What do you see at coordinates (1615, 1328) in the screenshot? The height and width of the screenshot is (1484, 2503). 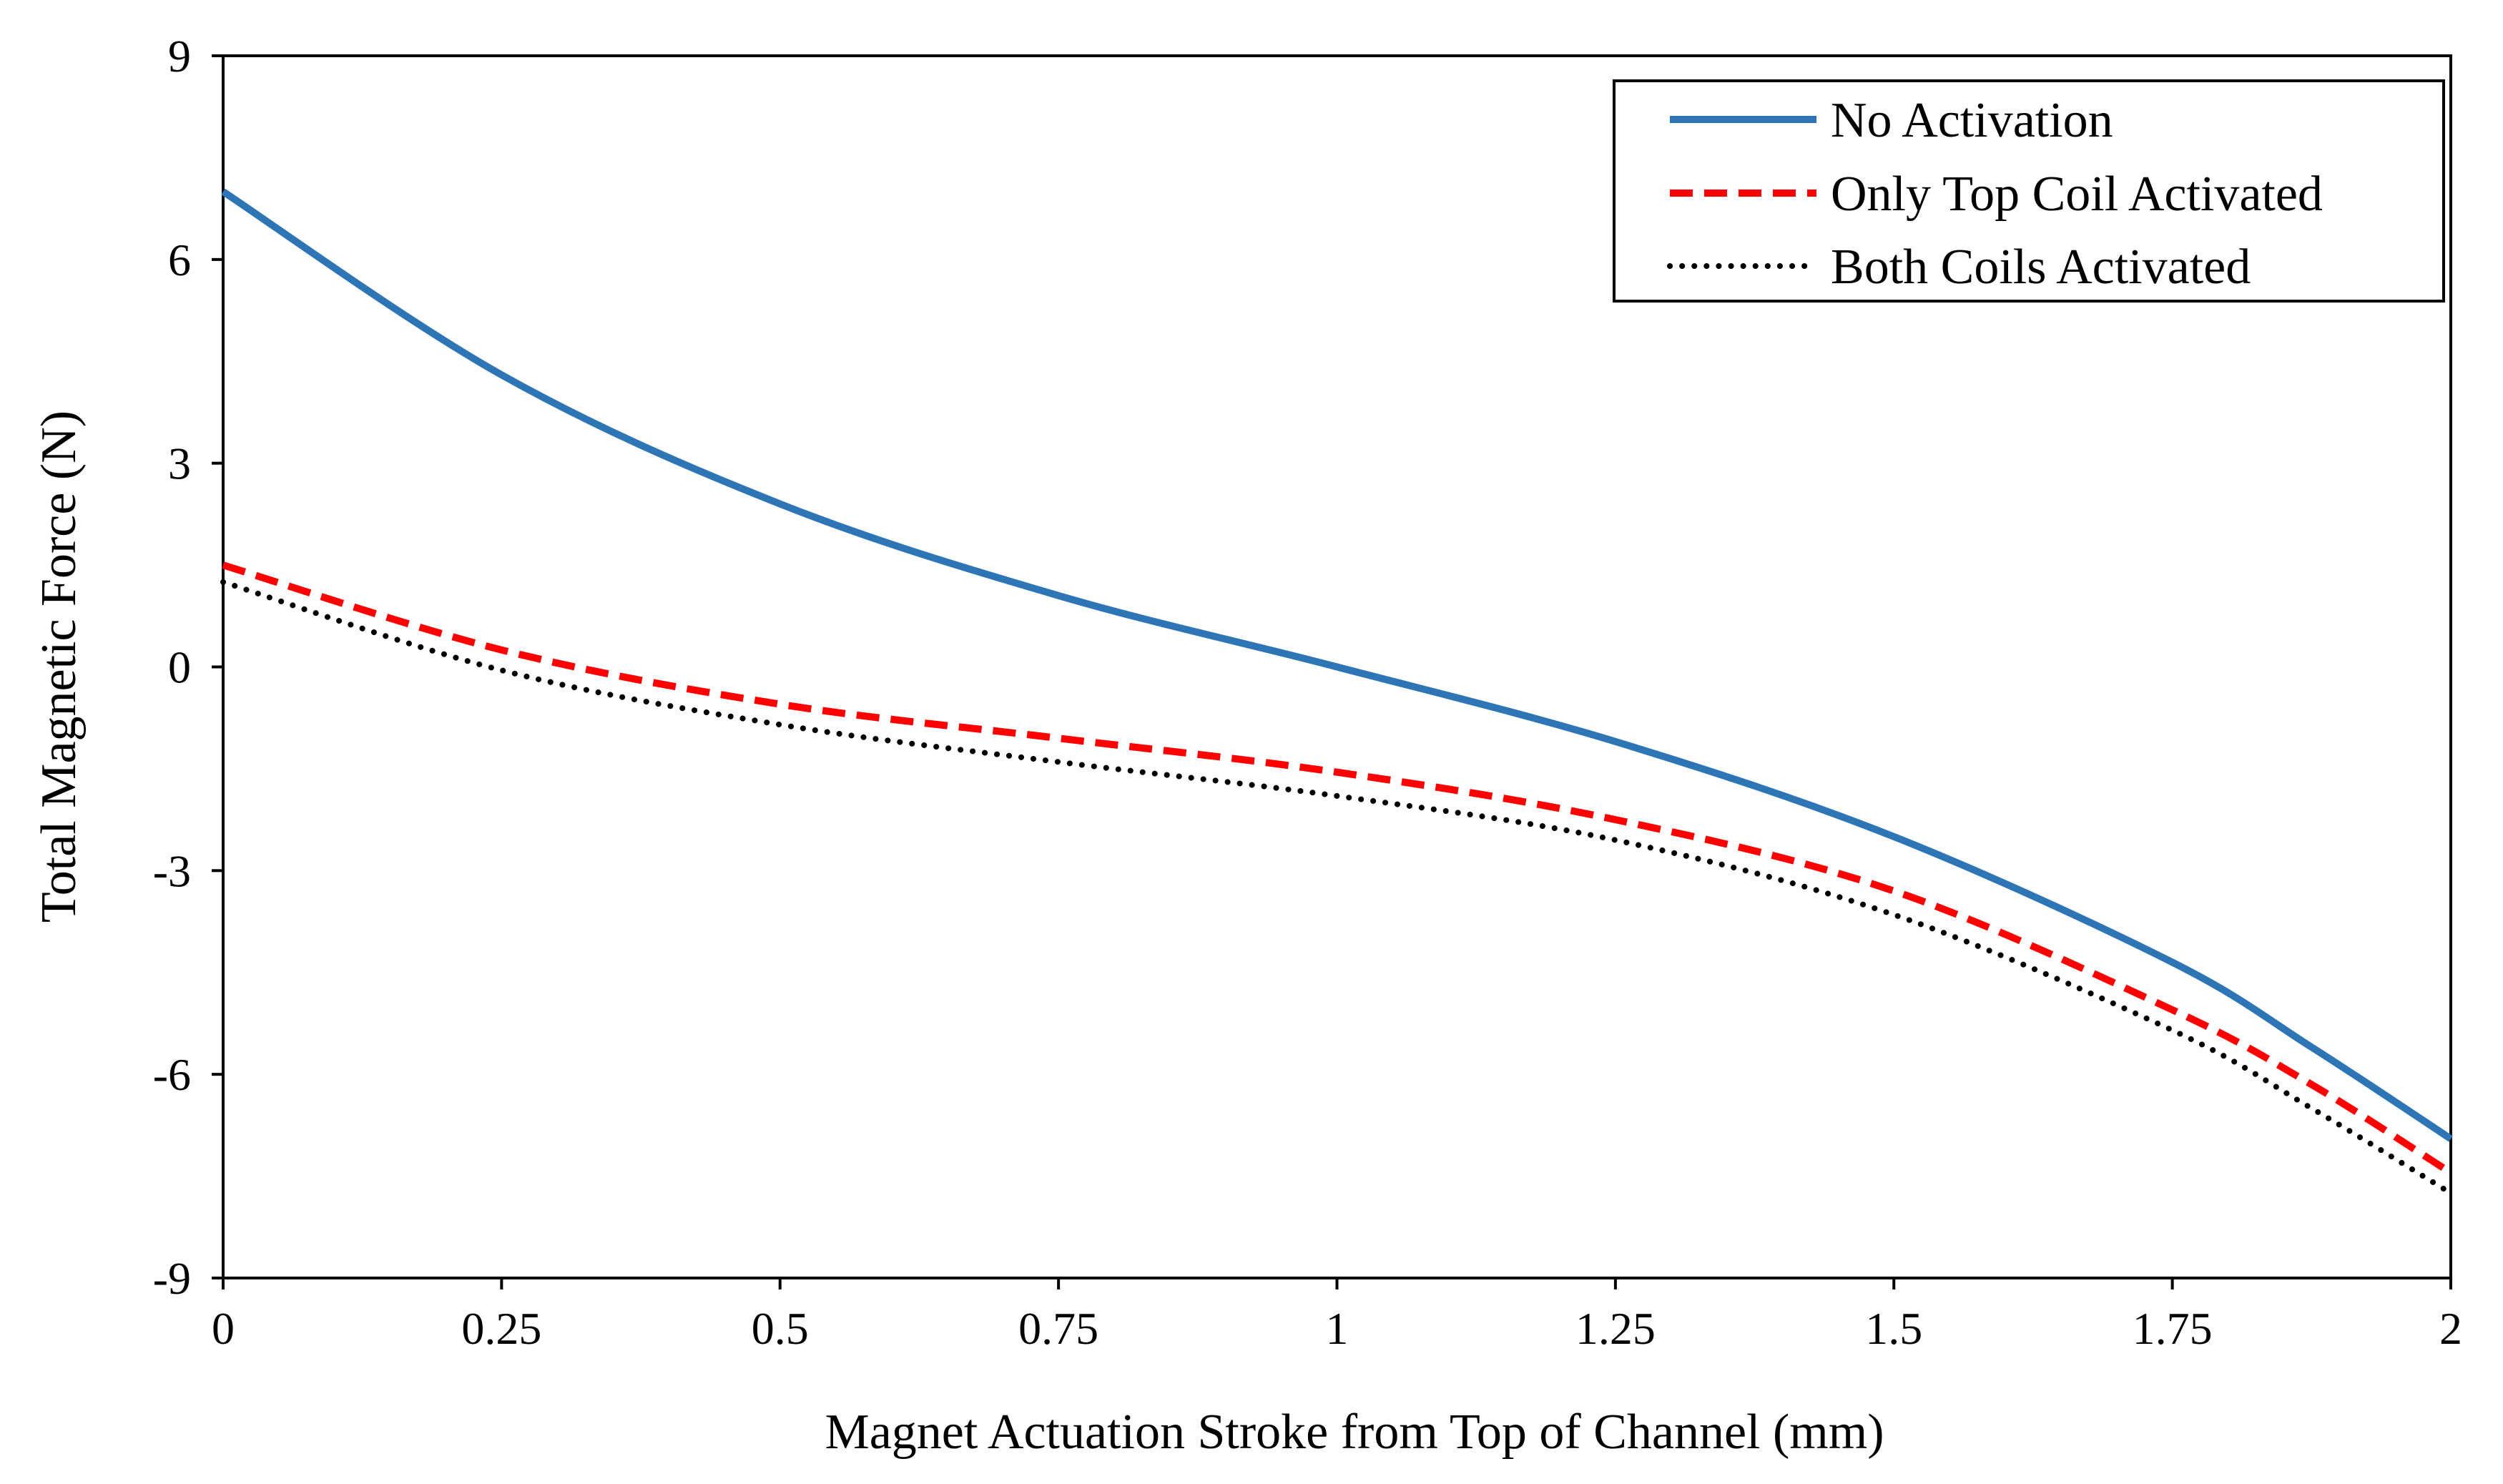 I see `x-tick-label: 1.25` at bounding box center [1615, 1328].